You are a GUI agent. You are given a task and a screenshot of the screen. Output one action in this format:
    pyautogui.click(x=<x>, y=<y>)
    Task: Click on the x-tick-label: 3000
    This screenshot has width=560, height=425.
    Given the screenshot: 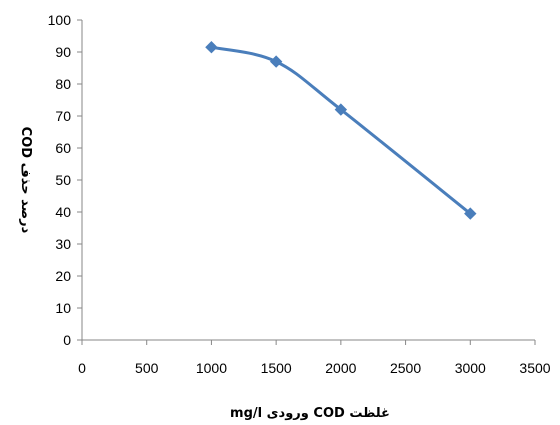 What is the action you would take?
    pyautogui.click(x=470, y=368)
    